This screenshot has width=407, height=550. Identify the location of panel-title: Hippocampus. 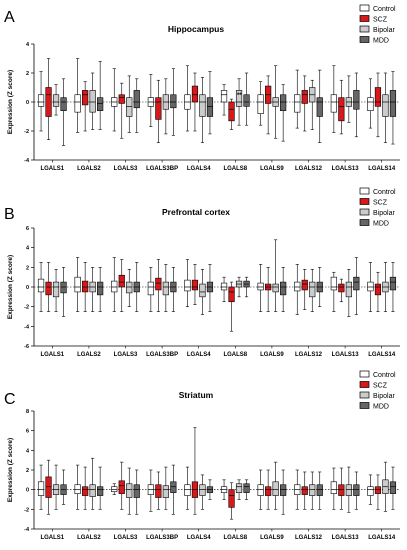
(196, 29).